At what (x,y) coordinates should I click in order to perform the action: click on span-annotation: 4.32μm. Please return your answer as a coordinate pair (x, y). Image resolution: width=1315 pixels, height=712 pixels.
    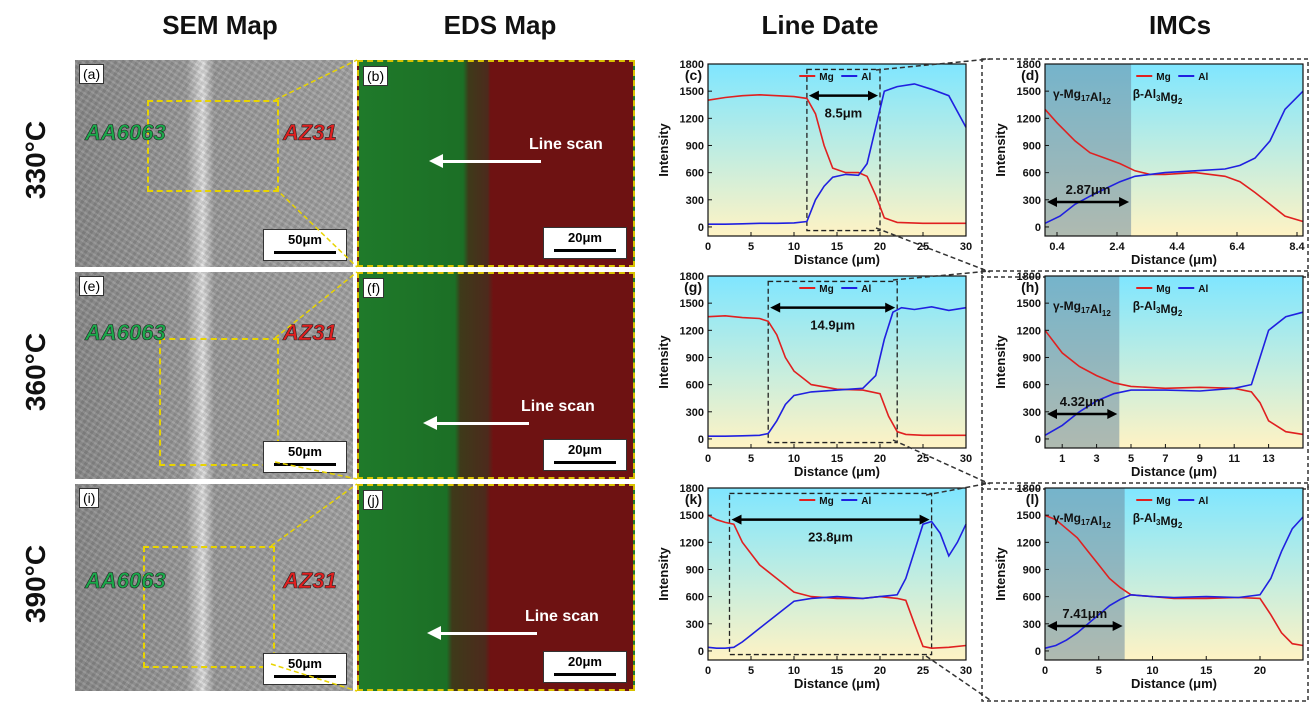
    Looking at the image, I should click on (1082, 401).